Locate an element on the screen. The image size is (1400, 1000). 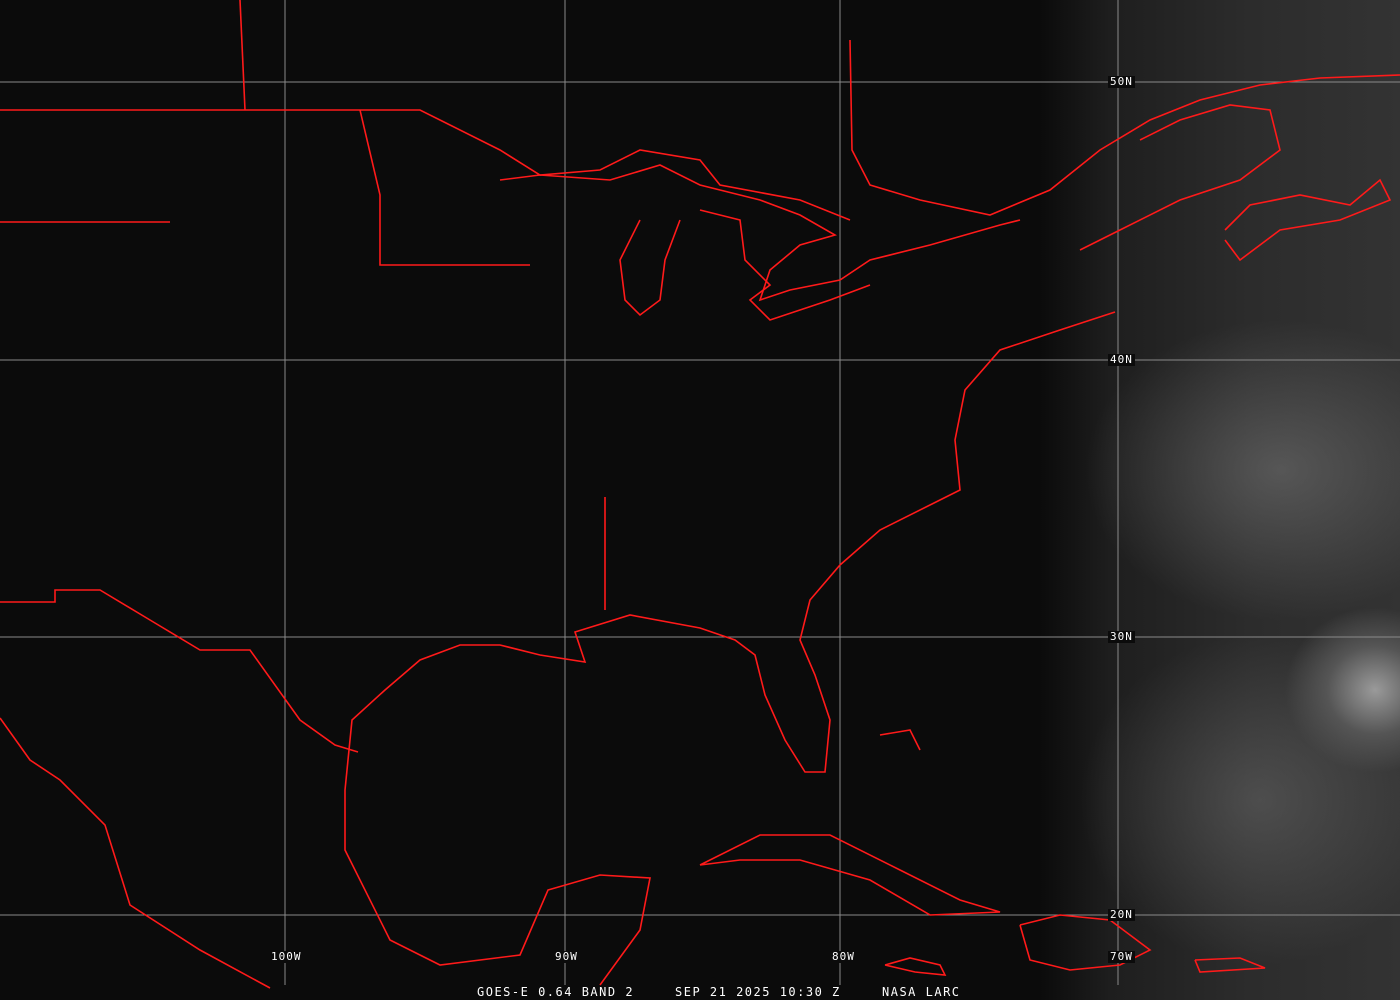
hudson-bay-islands is located at coordinates (242, 55).